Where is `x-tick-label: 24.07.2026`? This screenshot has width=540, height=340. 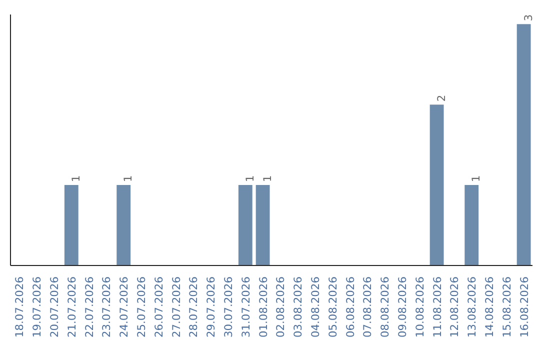
x-tick-label: 24.07.2026 is located at coordinates (124, 307).